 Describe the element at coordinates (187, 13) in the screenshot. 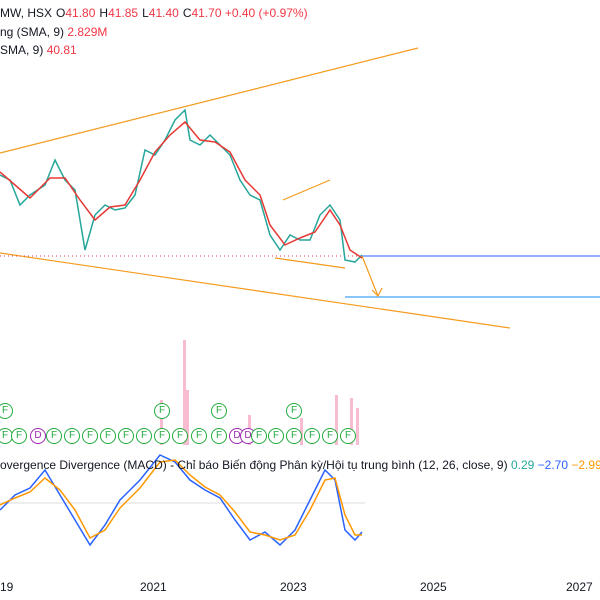

I see `ohlc-label: C` at that location.